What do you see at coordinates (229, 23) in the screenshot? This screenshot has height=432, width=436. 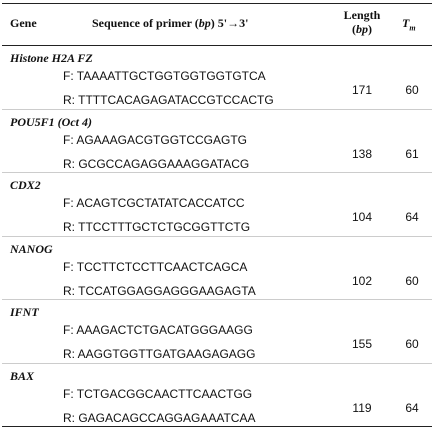 I see `text: ) 5'→3'` at bounding box center [229, 23].